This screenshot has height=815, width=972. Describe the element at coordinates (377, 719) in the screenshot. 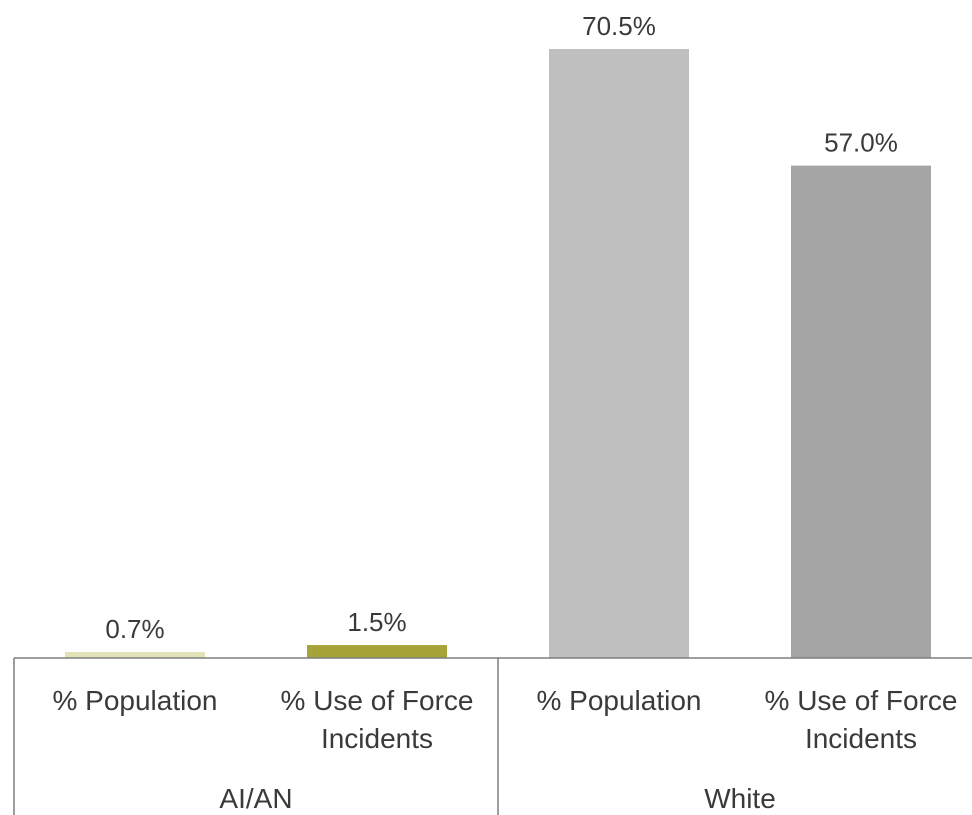

I see `category-label-0-1: % Use of Force Incidents` at that location.